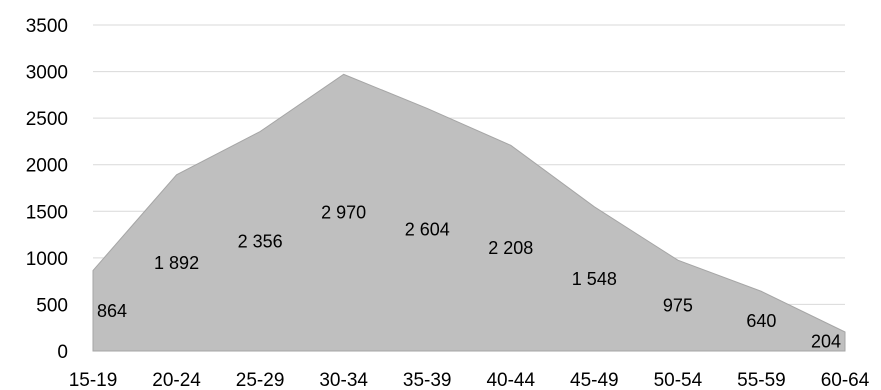 The width and height of the screenshot is (881, 390). What do you see at coordinates (176, 380) in the screenshot?
I see `x-tick-label: 20-24` at bounding box center [176, 380].